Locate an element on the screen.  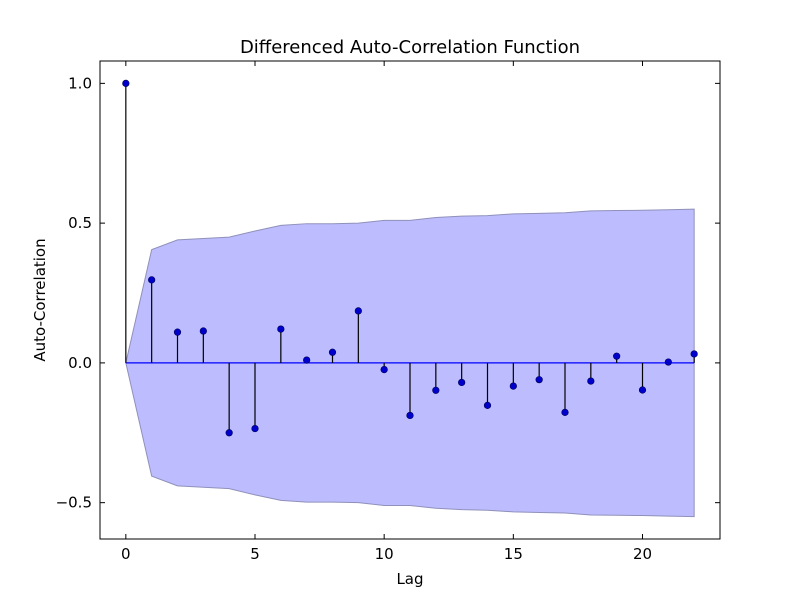
y-tick-label: −0.5 is located at coordinates (74, 503).